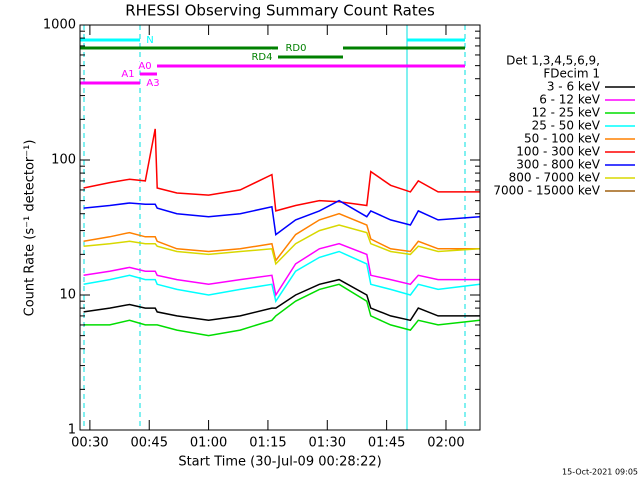 This screenshot has height=480, width=640. Describe the element at coordinates (600, 472) in the screenshot. I see `footer: 15-Oct-2021 09:05` at that location.